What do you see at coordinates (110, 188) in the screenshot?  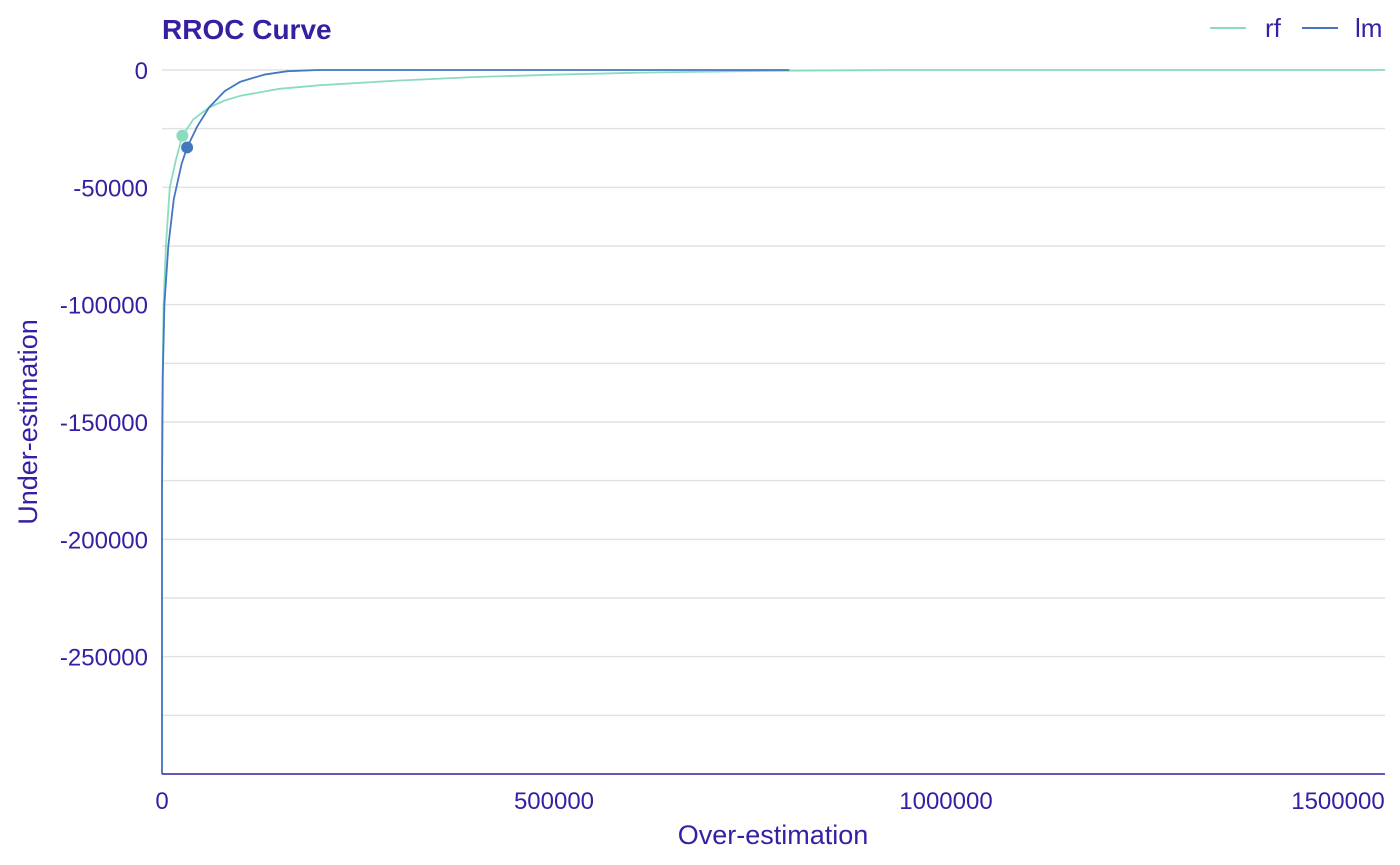 I see `y-tick-label-1: -50000` at bounding box center [110, 188].